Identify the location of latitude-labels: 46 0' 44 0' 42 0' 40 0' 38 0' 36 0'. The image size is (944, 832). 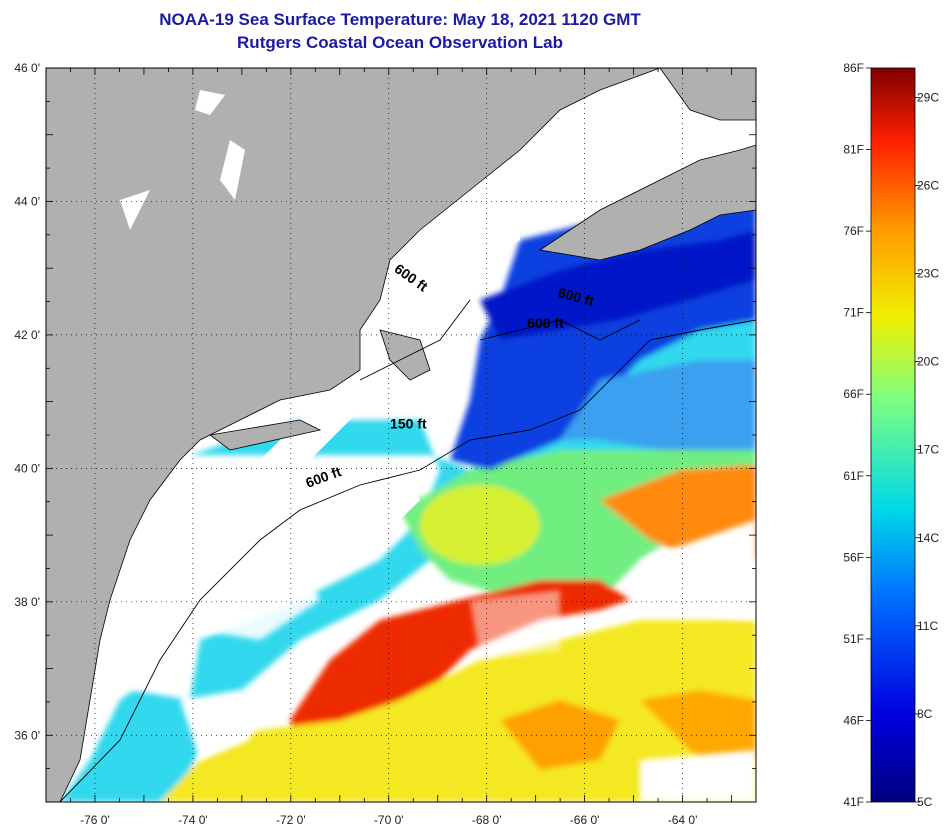
(27, 401).